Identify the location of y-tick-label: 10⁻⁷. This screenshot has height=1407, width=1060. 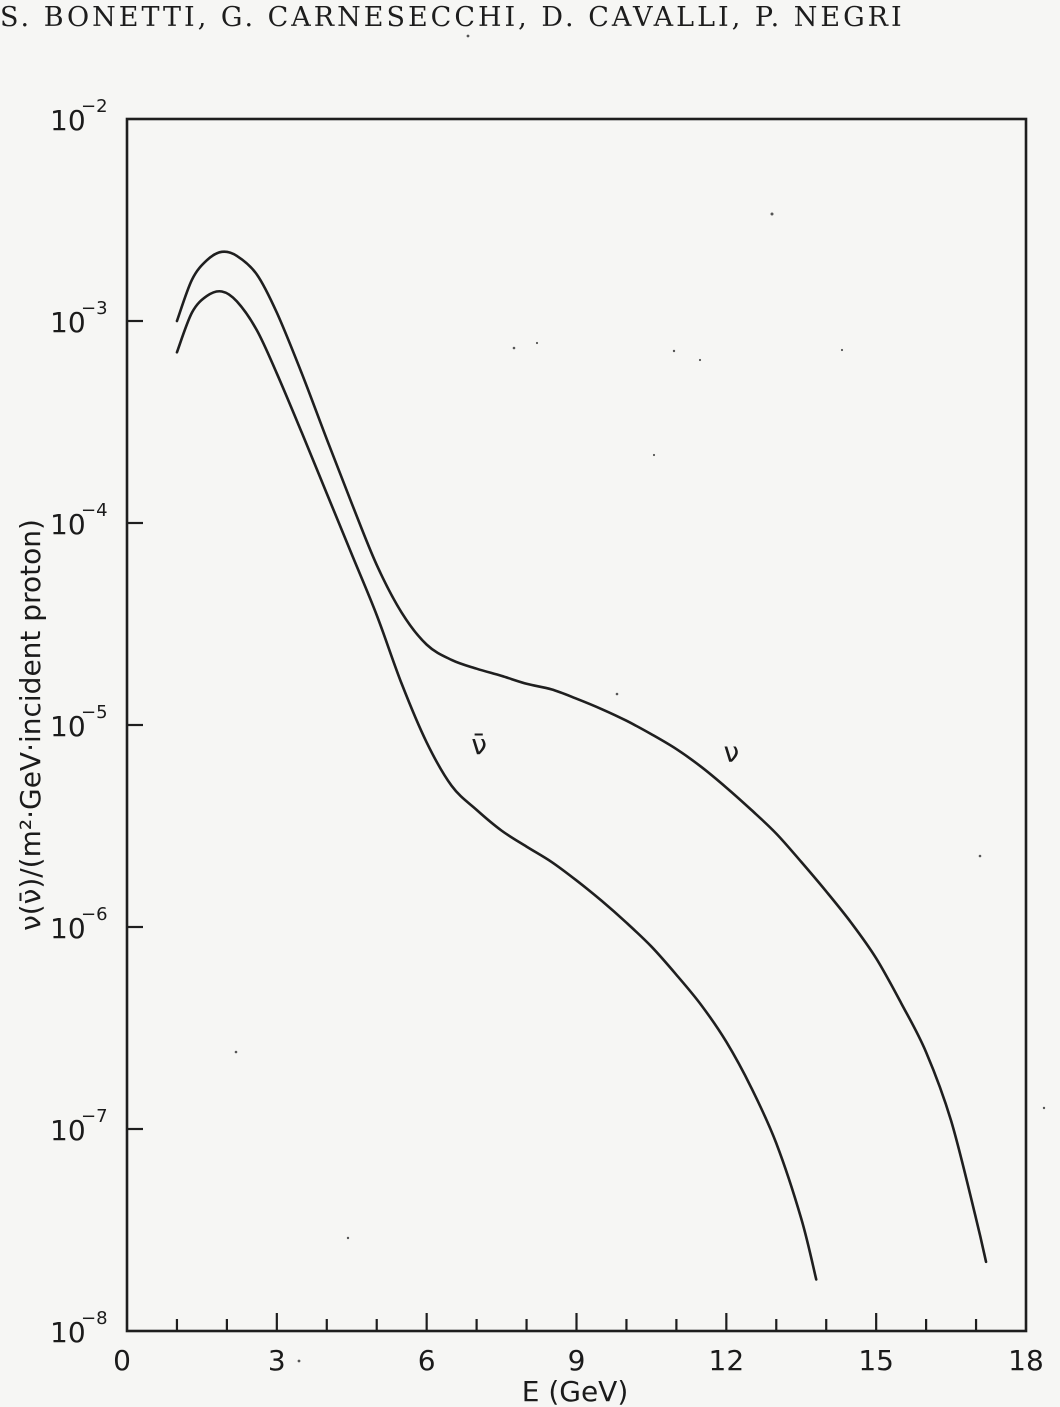
(79, 1126).